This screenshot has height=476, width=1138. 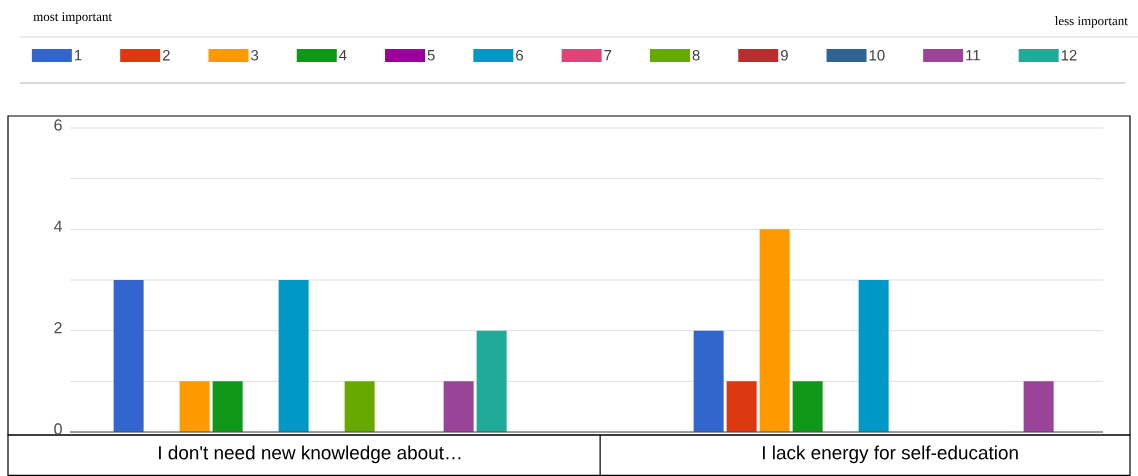 What do you see at coordinates (58, 226) in the screenshot?
I see `y-tick-label: 4` at bounding box center [58, 226].